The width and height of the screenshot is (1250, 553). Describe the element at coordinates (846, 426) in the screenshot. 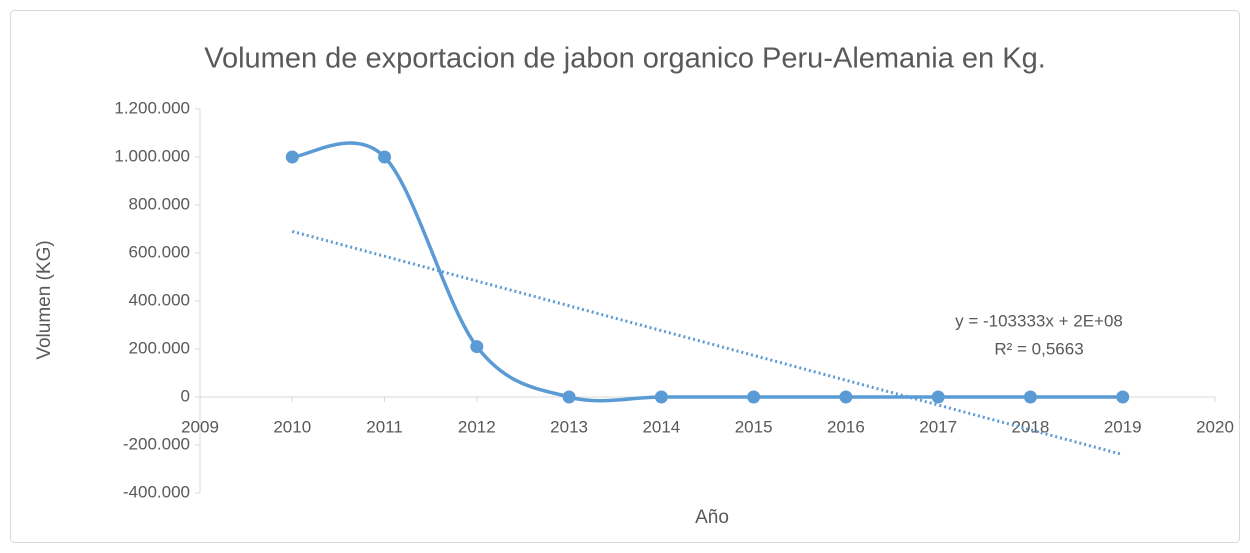

I see `x-tick-label: 2016` at that location.